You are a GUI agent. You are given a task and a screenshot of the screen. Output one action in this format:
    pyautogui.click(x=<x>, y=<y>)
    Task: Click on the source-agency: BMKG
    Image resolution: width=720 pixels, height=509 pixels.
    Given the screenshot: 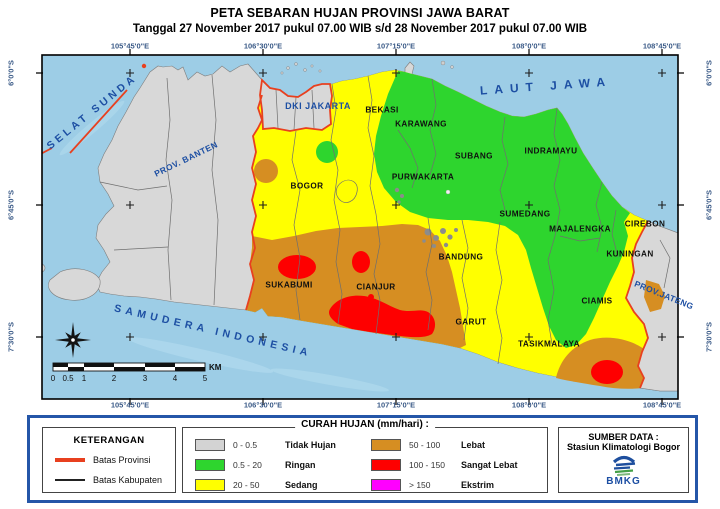 What is the action you would take?
    pyautogui.click(x=623, y=481)
    